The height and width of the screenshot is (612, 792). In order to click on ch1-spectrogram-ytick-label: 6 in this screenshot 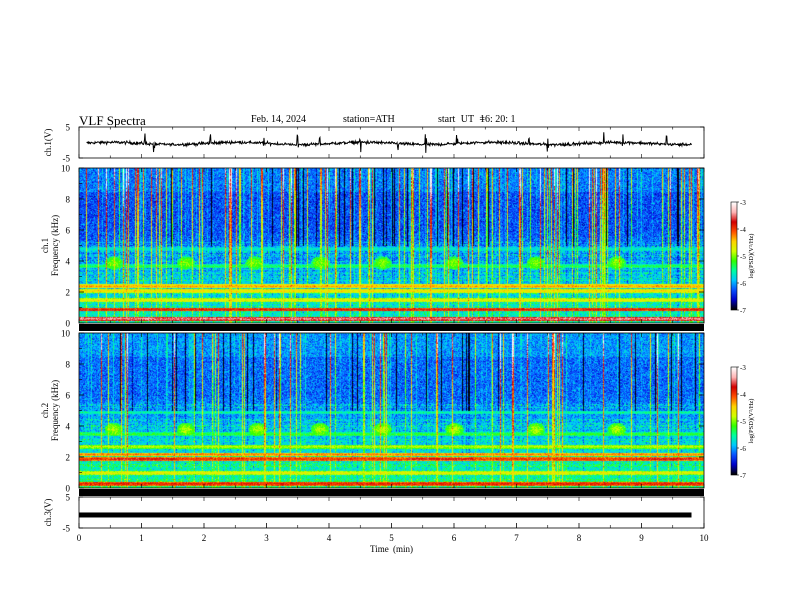, I will do `click(68, 231)`.